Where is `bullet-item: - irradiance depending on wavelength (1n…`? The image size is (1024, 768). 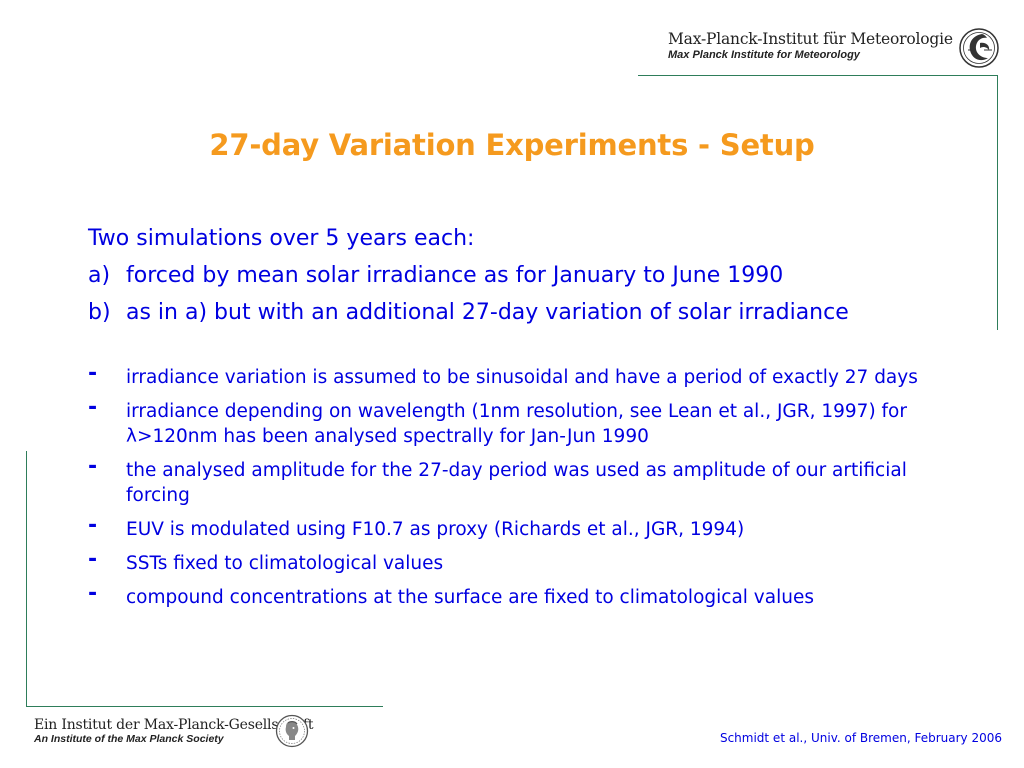 bullet-item: - irradiance depending on wavelength (1n… is located at coordinates (528, 422).